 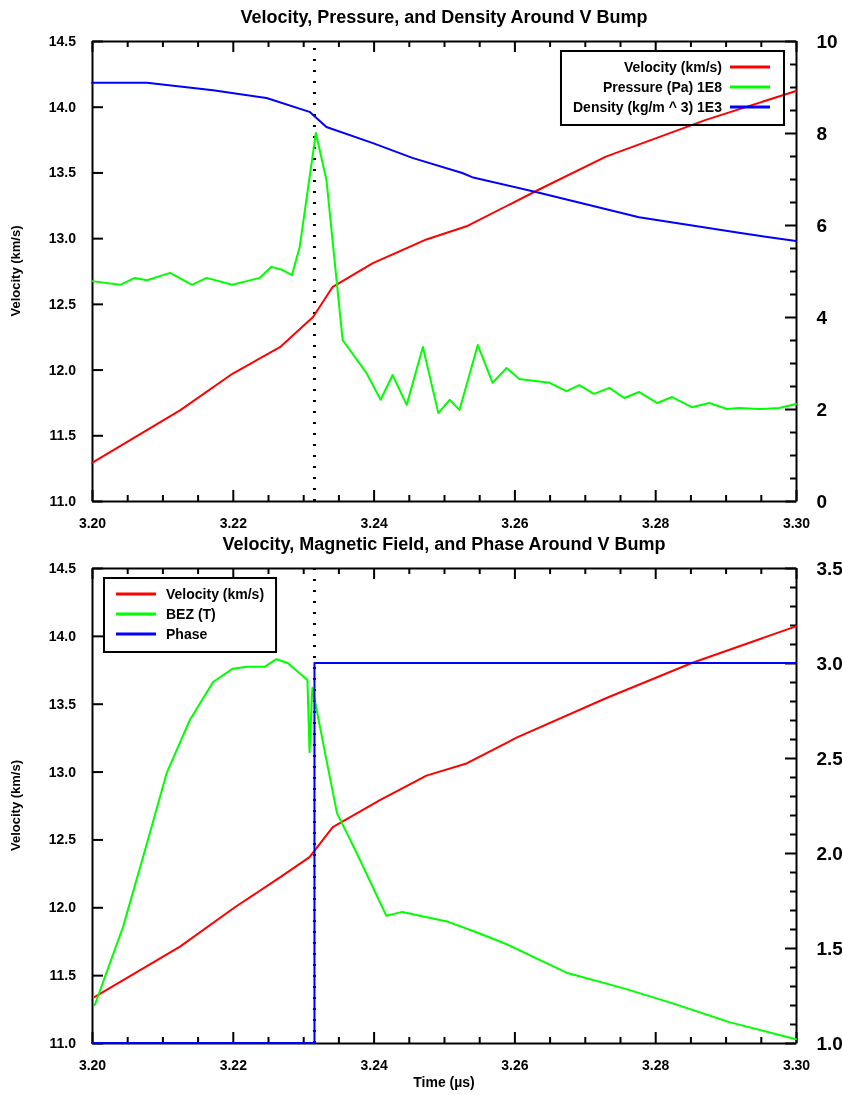 What do you see at coordinates (187, 634) in the screenshot?
I see `legend-label: Phase` at bounding box center [187, 634].